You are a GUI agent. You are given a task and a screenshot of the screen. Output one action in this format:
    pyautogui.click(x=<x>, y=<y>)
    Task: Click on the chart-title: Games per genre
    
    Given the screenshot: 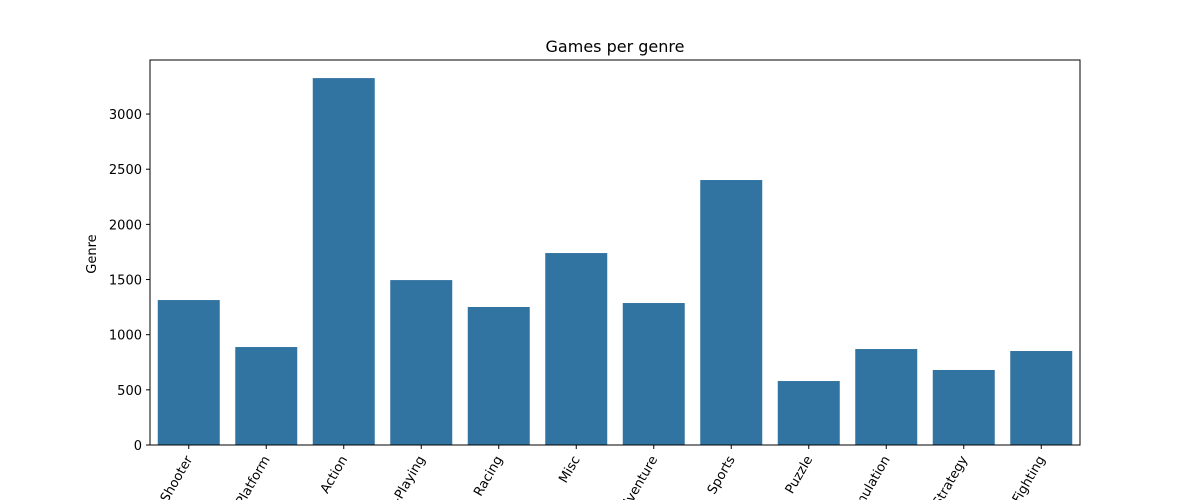 What is the action you would take?
    pyautogui.click(x=615, y=46)
    